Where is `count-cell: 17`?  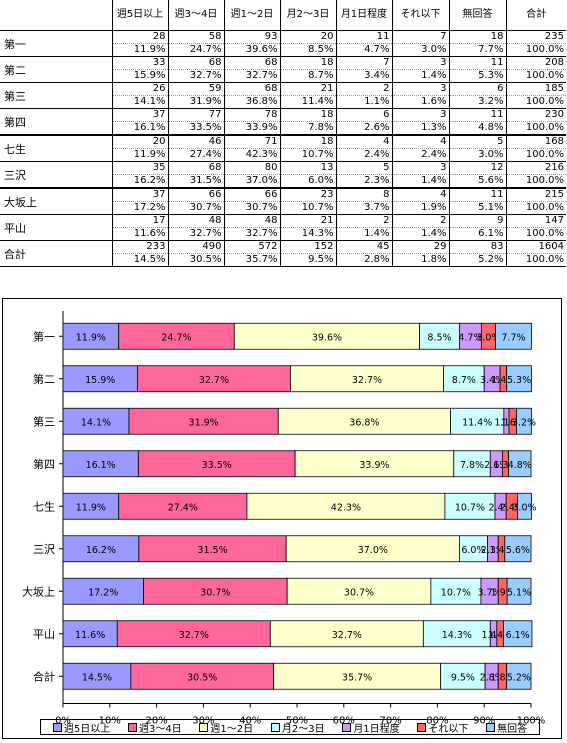
count-cell: 17 is located at coordinates (139, 221).